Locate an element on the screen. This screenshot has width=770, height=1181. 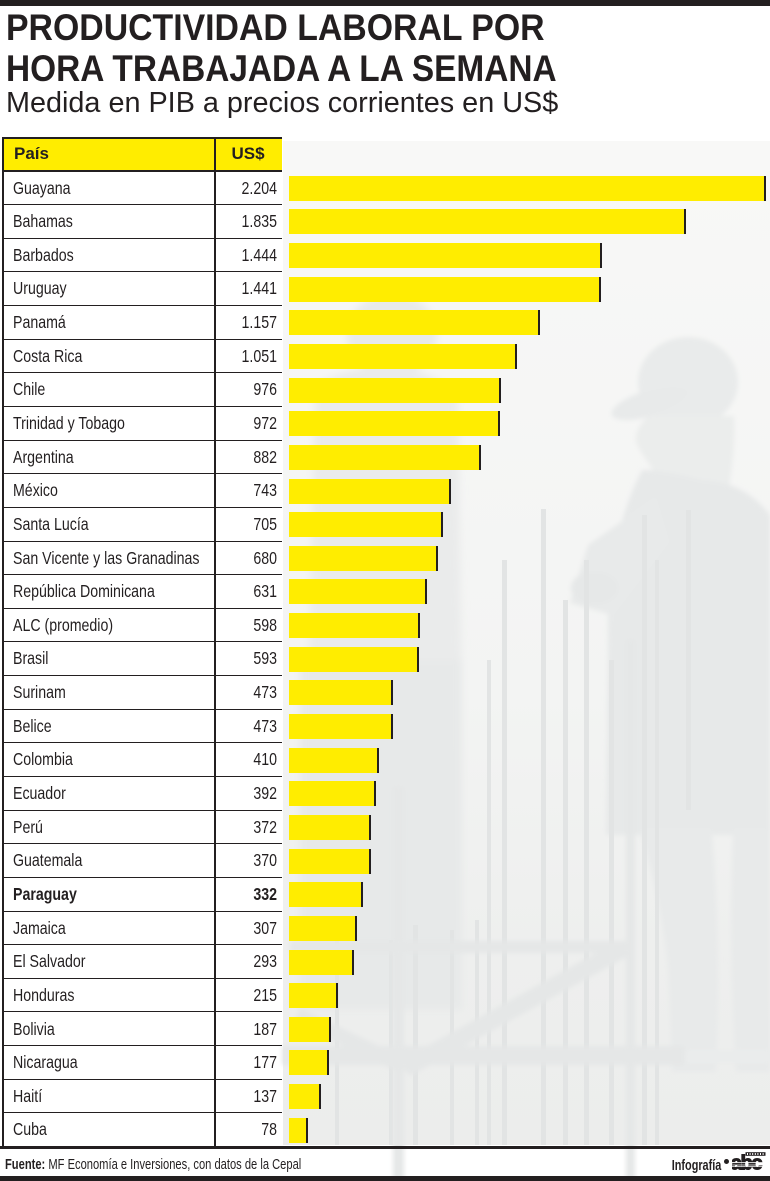
svg-text: abc is located at coordinates (747, 1161).